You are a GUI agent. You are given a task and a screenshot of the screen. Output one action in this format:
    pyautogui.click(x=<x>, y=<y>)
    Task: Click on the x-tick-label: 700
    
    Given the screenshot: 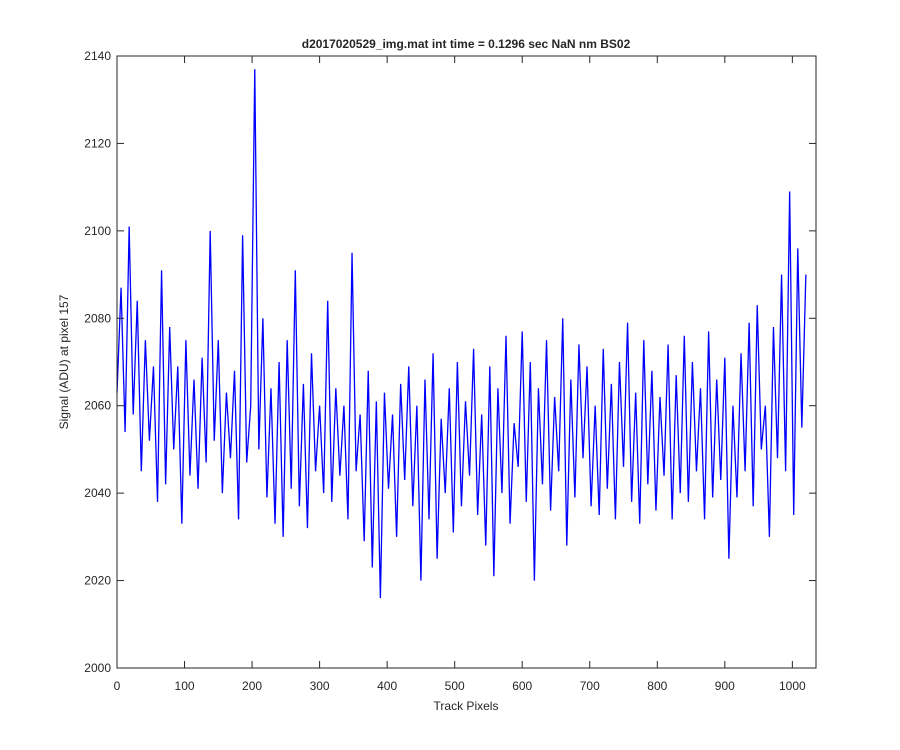 What is the action you would take?
    pyautogui.click(x=590, y=686)
    